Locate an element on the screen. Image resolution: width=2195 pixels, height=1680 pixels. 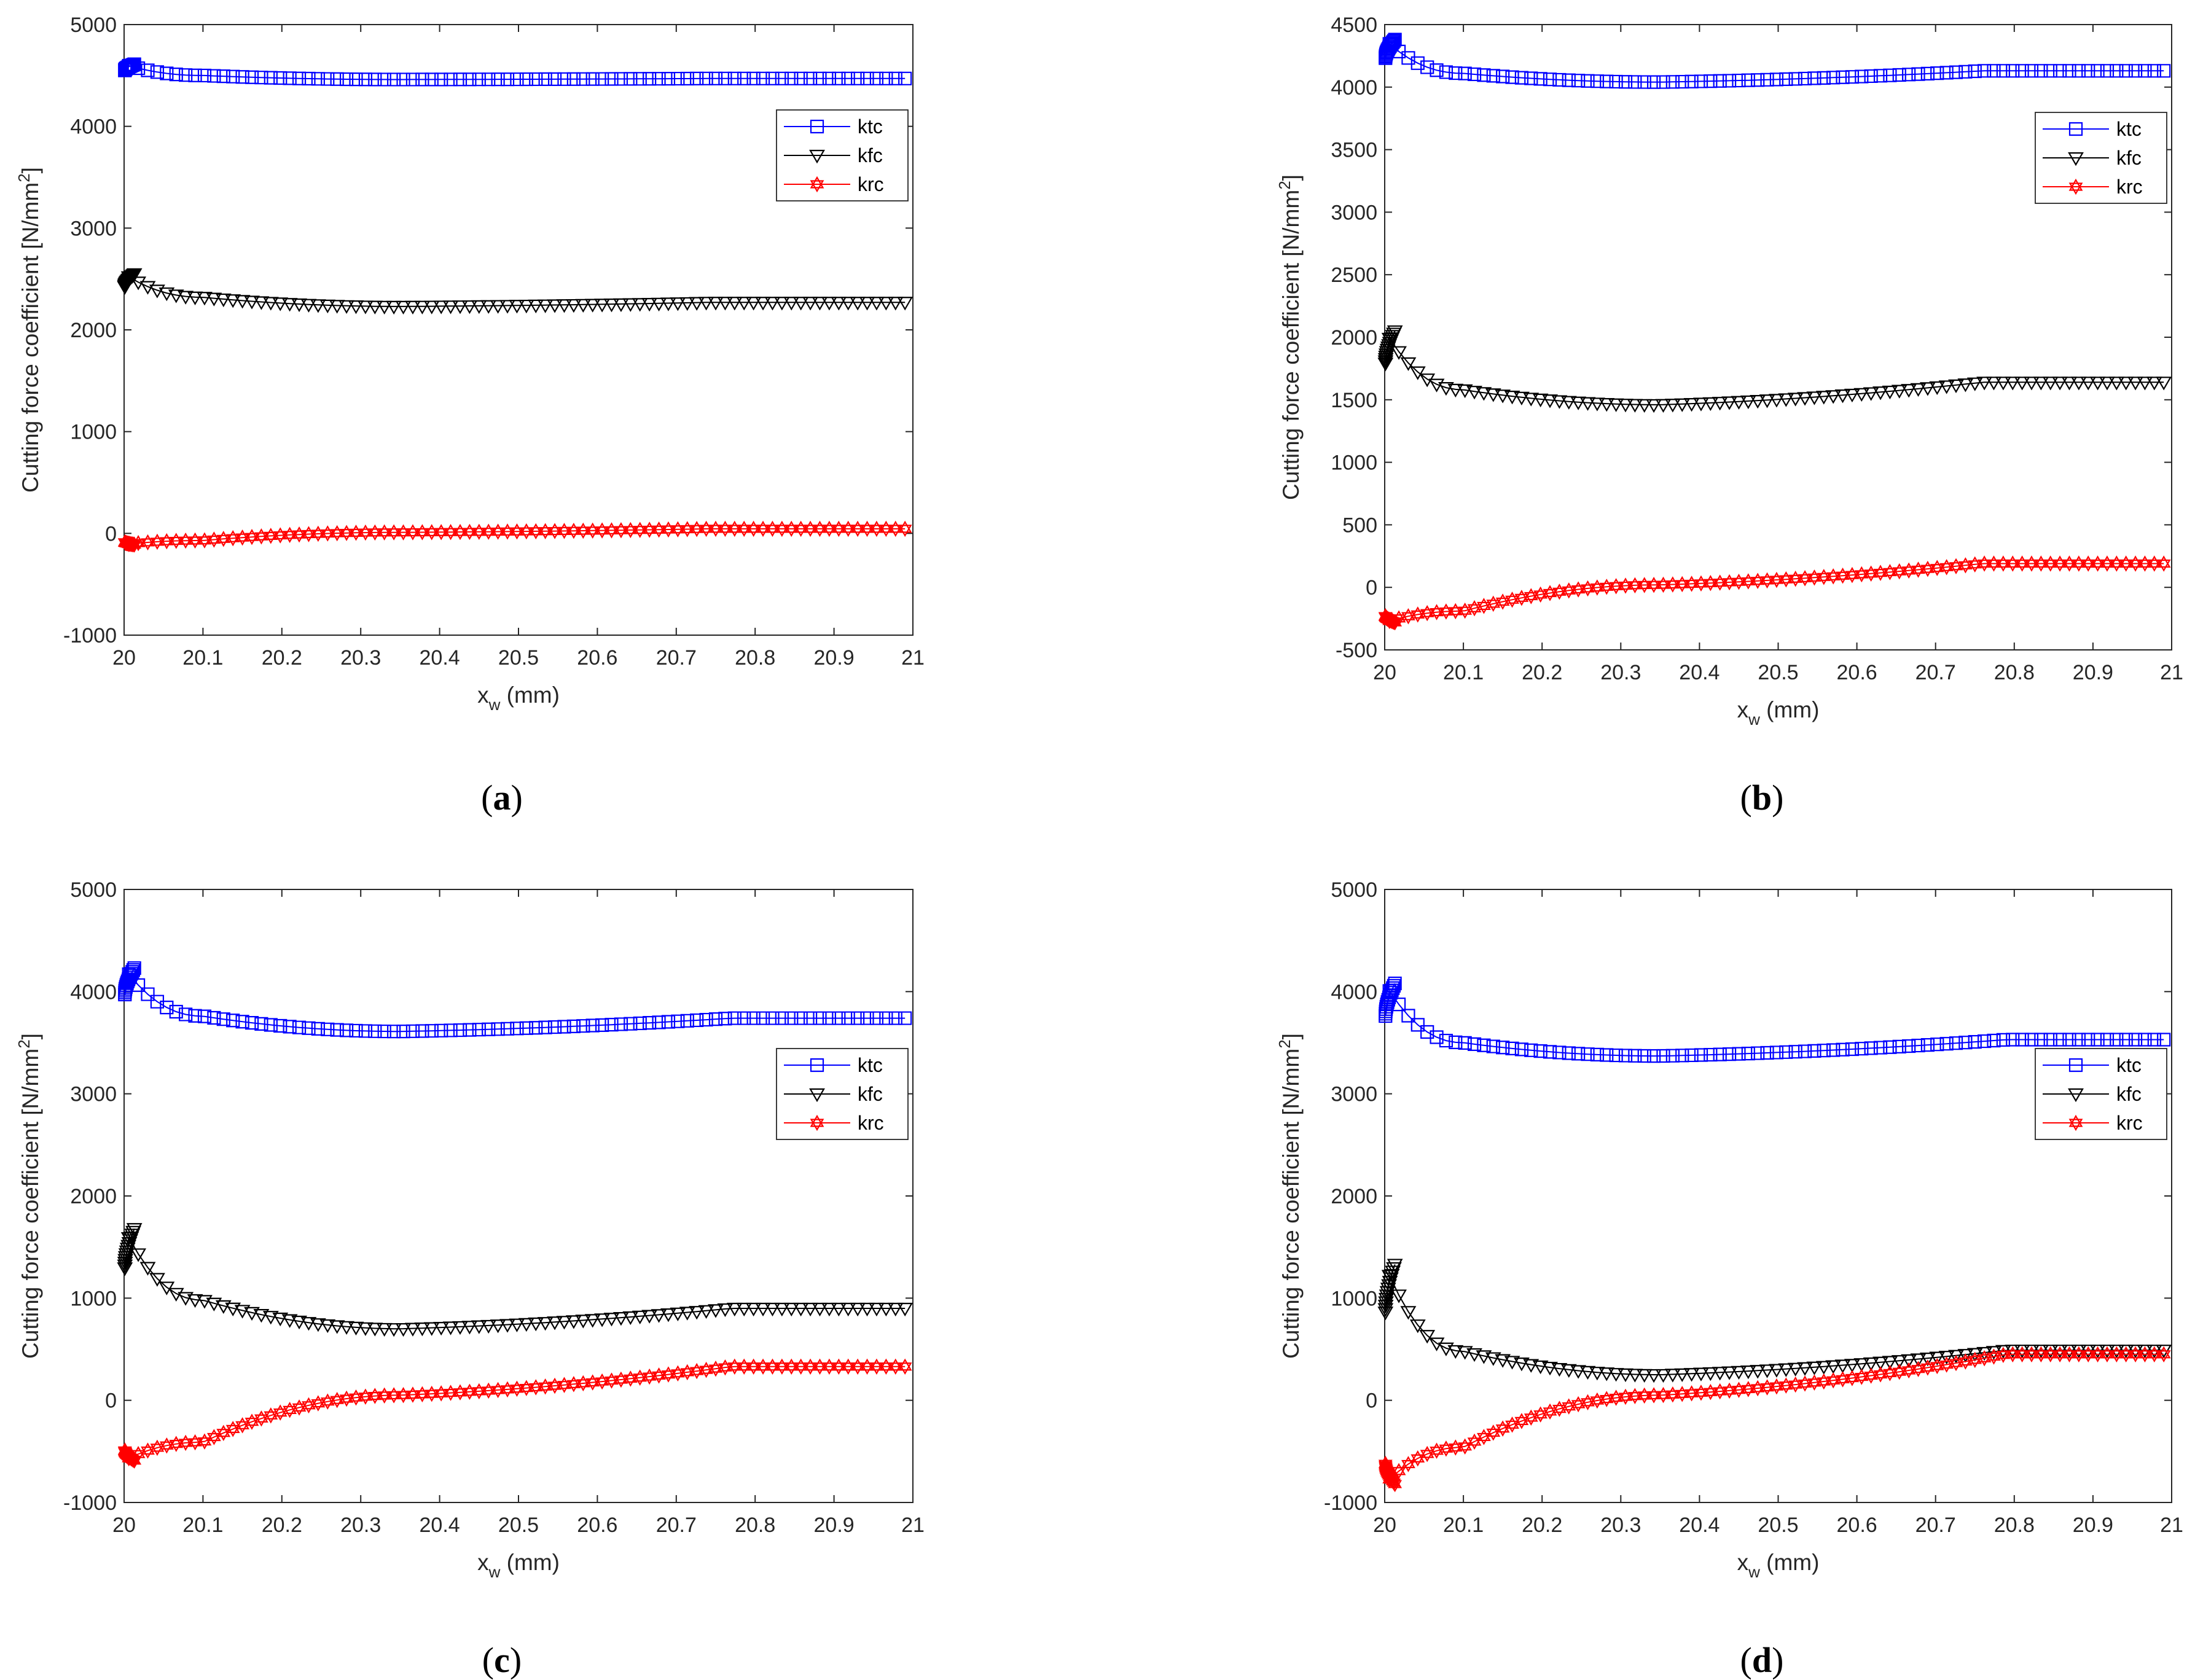
y-axis-label-sup: 2 is located at coordinates (1284, 185).